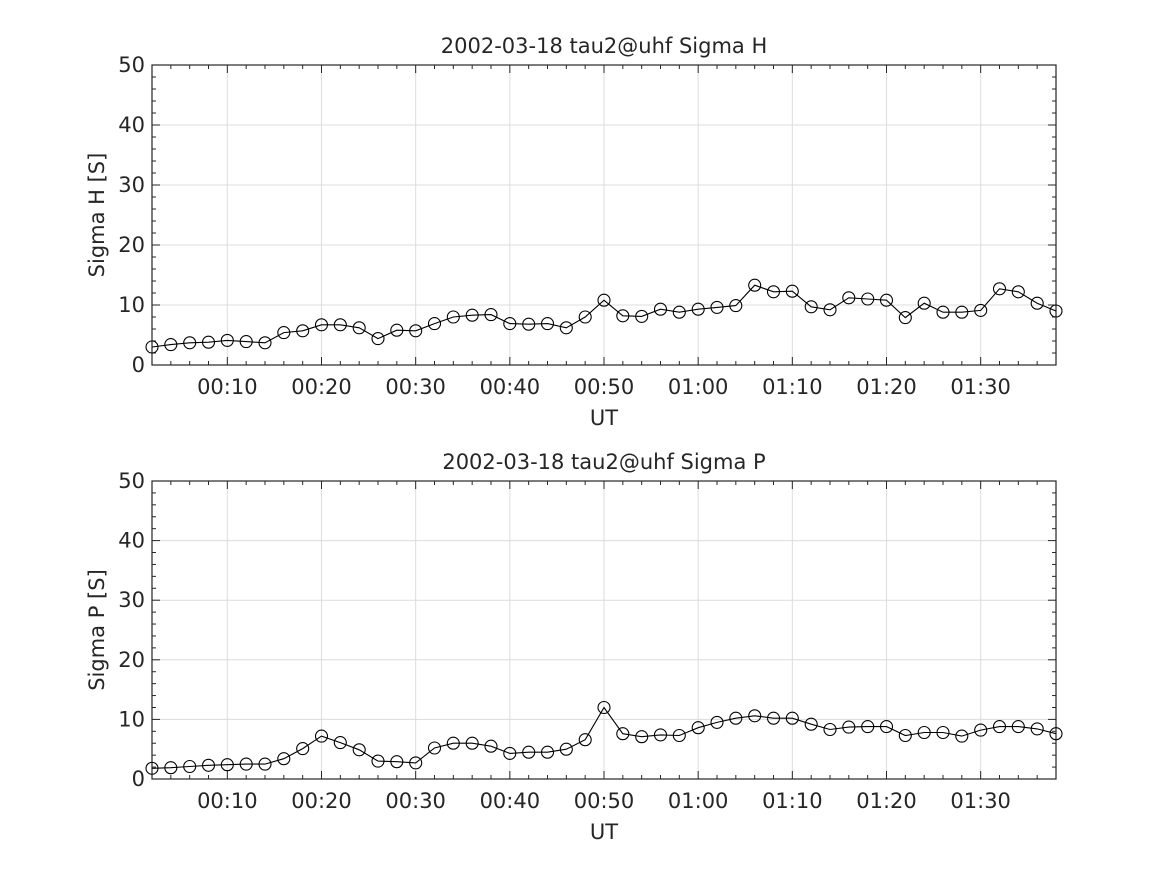 The height and width of the screenshot is (875, 1167). I want to click on sigma-h-title: 2002-03-18 tau2@uhf Sigma H, so click(604, 46).